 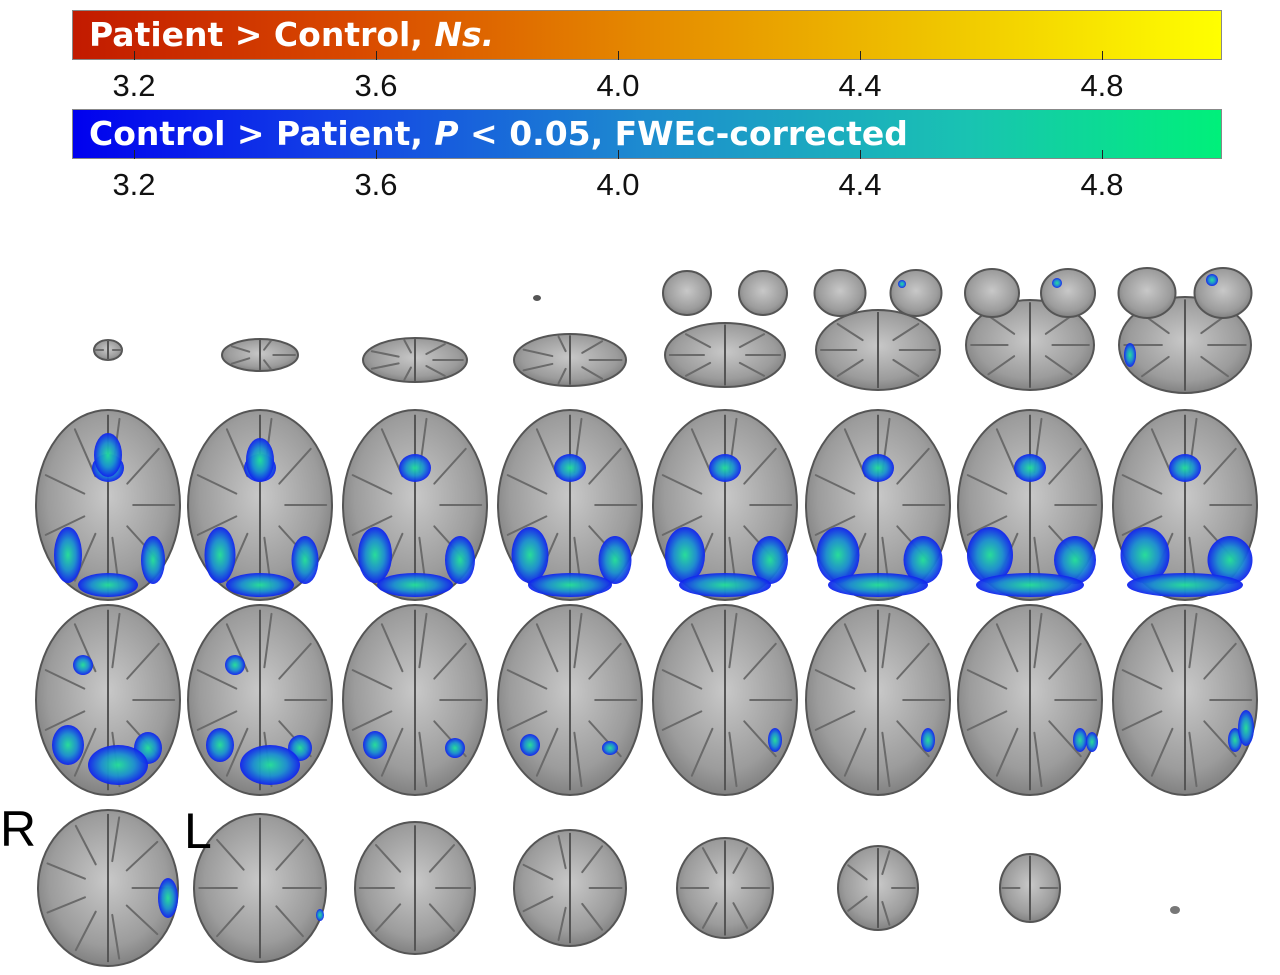 I want to click on orientation-right-label: R, so click(x=18, y=829).